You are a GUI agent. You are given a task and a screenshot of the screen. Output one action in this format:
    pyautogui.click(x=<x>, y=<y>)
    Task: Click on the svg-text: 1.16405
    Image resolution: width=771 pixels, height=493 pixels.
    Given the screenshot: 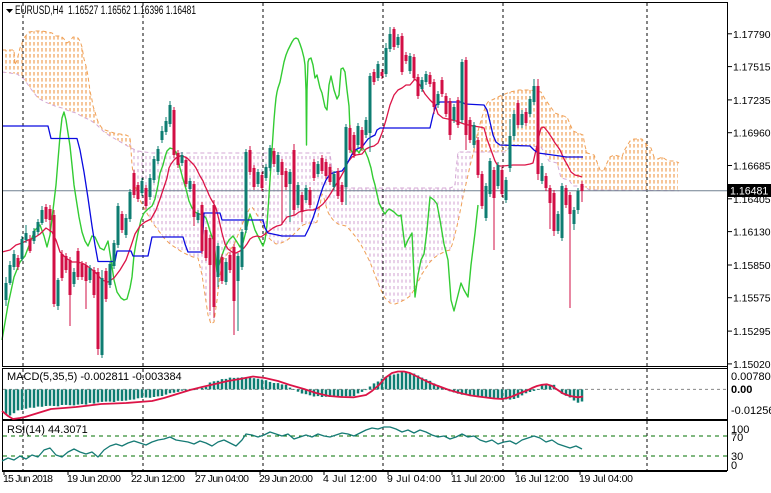 What is the action you would take?
    pyautogui.click(x=752, y=200)
    